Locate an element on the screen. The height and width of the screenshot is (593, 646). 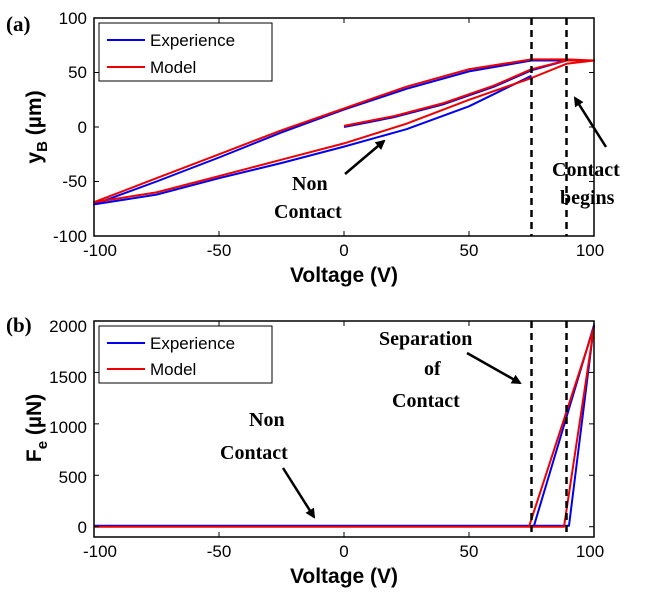
panel-label-b: (b) is located at coordinates (19, 325).